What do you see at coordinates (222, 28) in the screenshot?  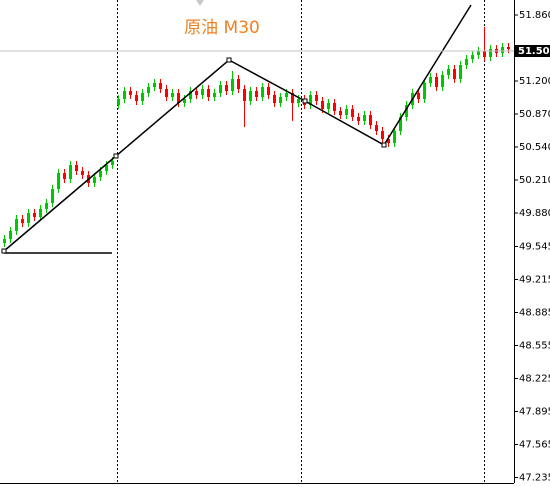 I see `chart-title: 原油 M30` at bounding box center [222, 28].